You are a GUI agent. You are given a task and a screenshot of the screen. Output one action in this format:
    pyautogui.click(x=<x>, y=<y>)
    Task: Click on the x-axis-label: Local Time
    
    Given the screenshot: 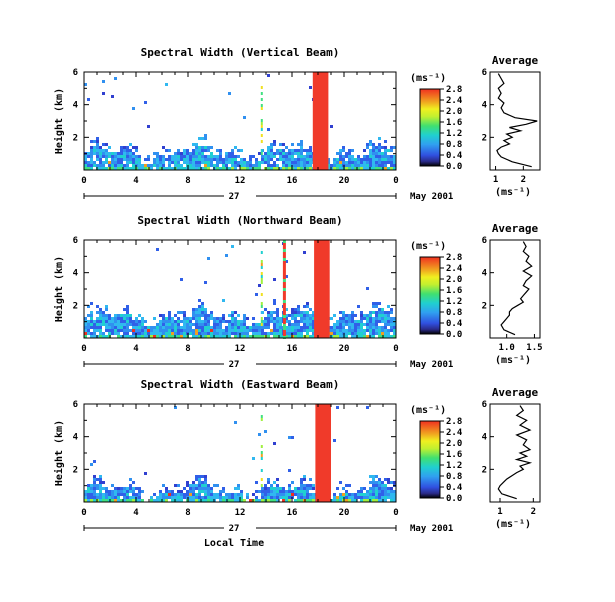 What is the action you would take?
    pyautogui.click(x=234, y=543)
    